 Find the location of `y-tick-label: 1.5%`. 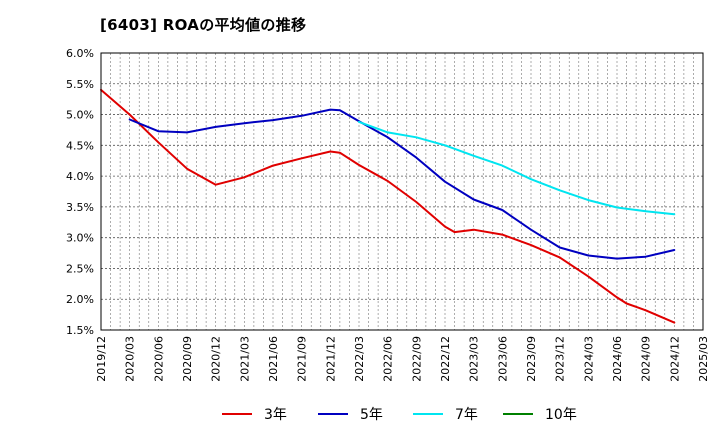

y-tick-label: 1.5% is located at coordinates (80, 330).